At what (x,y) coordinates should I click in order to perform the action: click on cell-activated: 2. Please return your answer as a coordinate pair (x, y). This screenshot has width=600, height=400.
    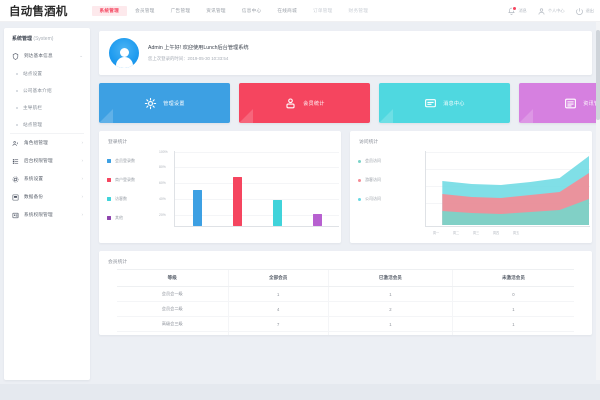
    Looking at the image, I should click on (390, 309).